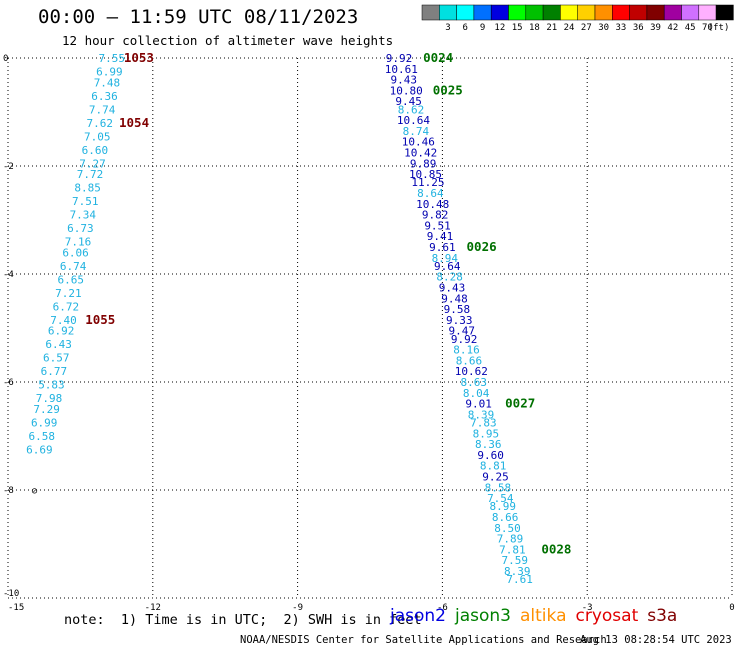 This screenshot has height=650, width=740. What do you see at coordinates (35, 491) in the screenshot?
I see `track-start-marker: ⊘` at bounding box center [35, 491].